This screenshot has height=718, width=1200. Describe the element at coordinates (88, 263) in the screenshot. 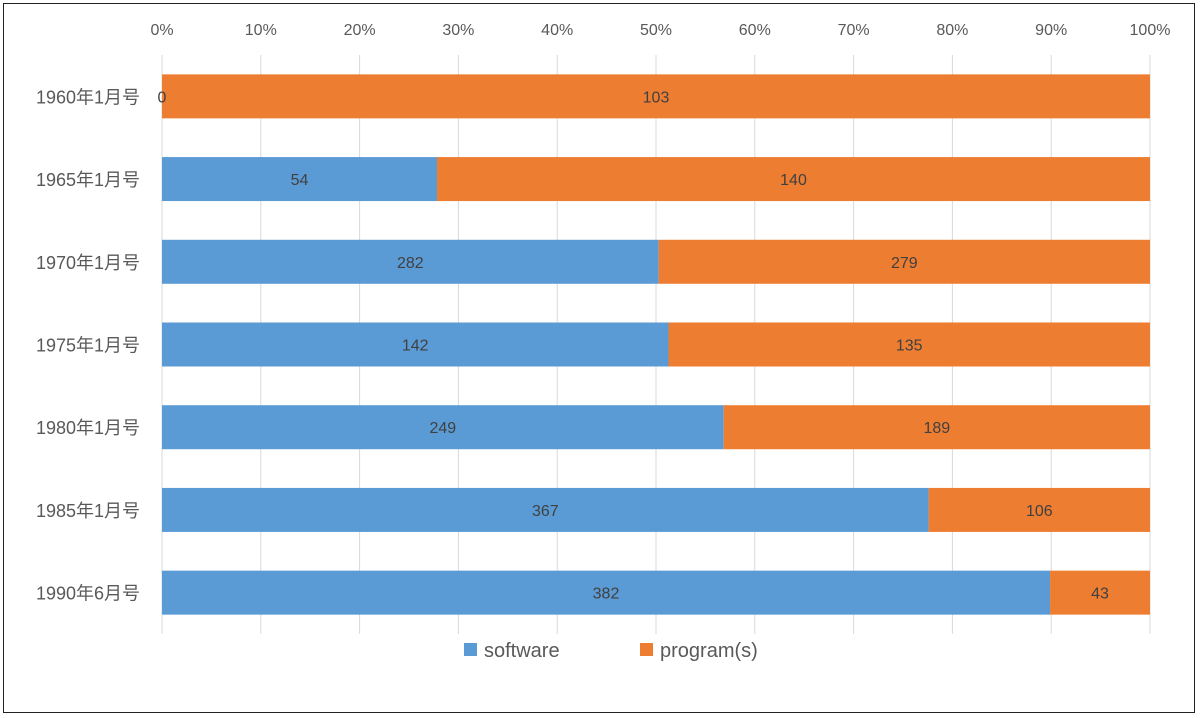

I see `y-category-label: 1970年1月号` at that location.